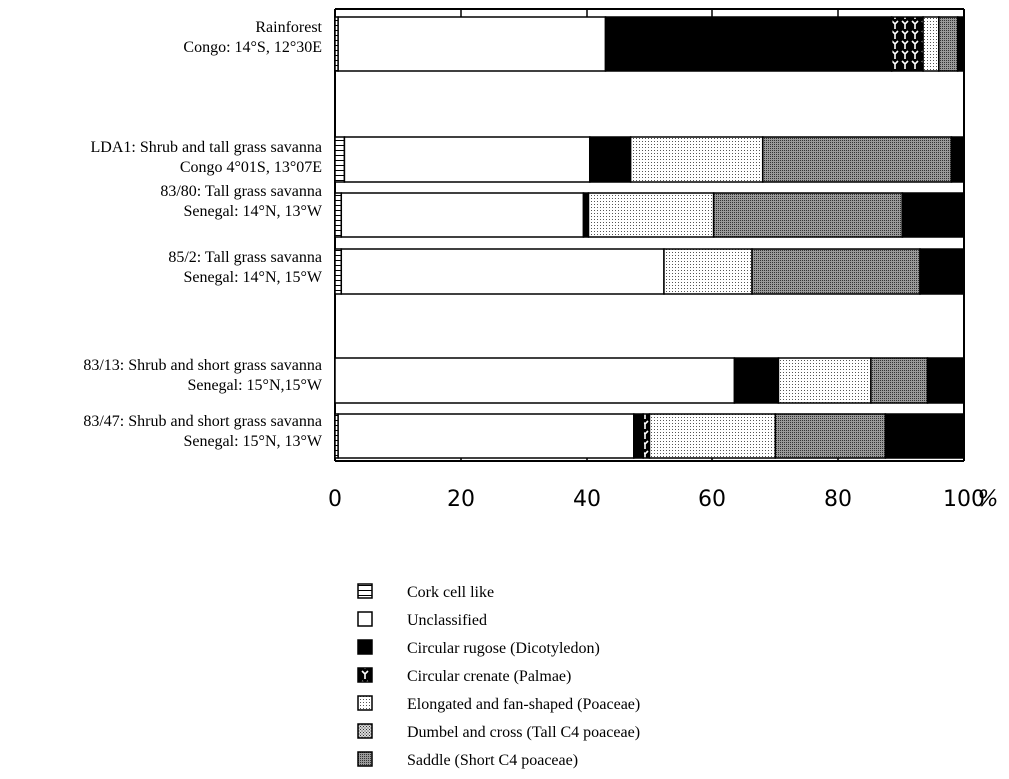  Describe the element at coordinates (489, 676) in the screenshot. I see `legend-label: Circular crenate (Palmae)` at that location.